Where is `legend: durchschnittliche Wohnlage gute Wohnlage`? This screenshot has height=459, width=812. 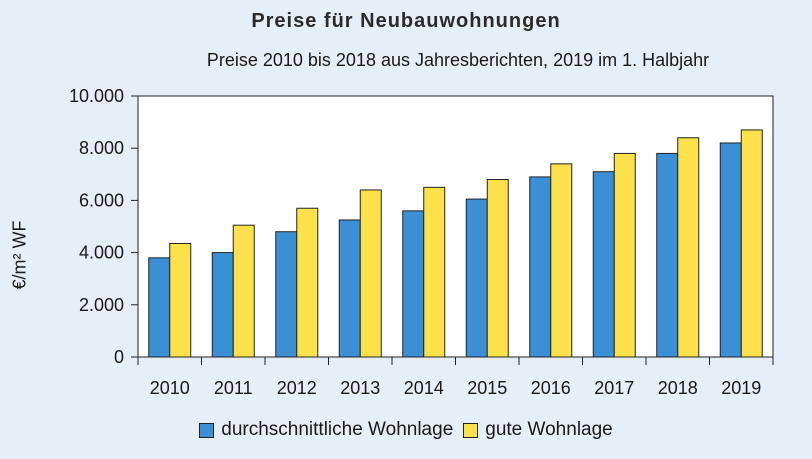 legend: durchschnittliche Wohnlage gute Wohnlage is located at coordinates (406, 430).